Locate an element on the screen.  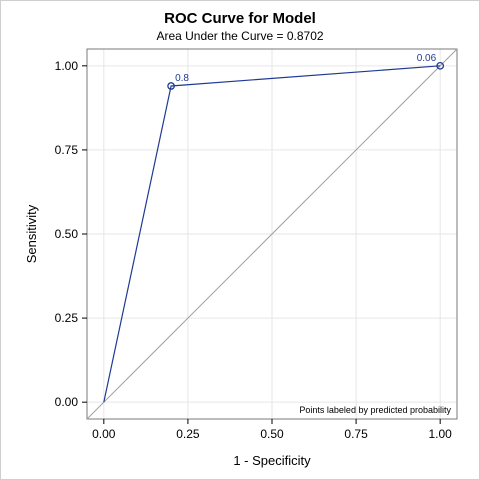
chart-subtitle: Area Under the Curve = 0.8702 is located at coordinates (240, 36).